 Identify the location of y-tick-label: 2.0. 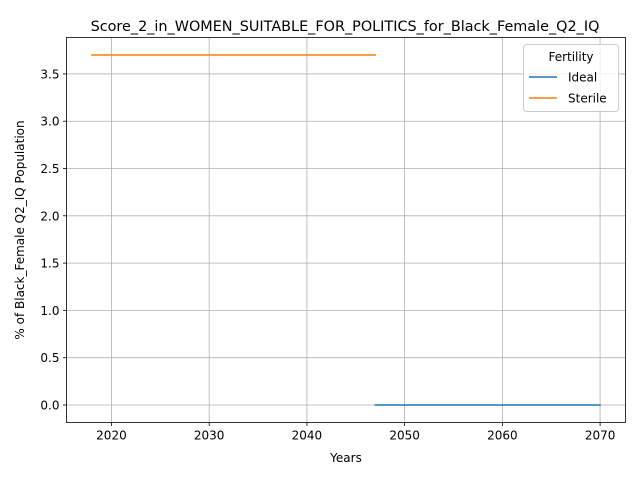
(49, 216).